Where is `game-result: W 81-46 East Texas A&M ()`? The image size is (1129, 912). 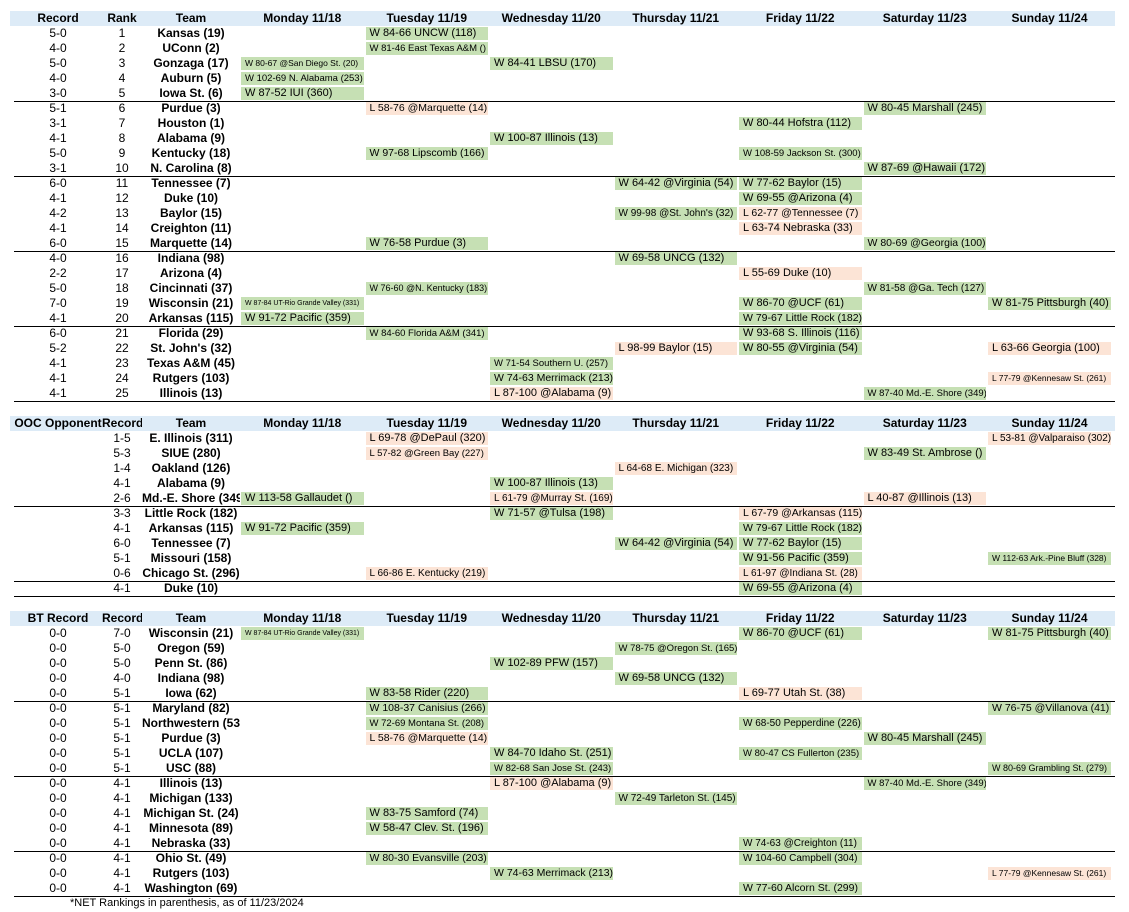
game-result: W 81-46 East Texas A&M () is located at coordinates (426, 48).